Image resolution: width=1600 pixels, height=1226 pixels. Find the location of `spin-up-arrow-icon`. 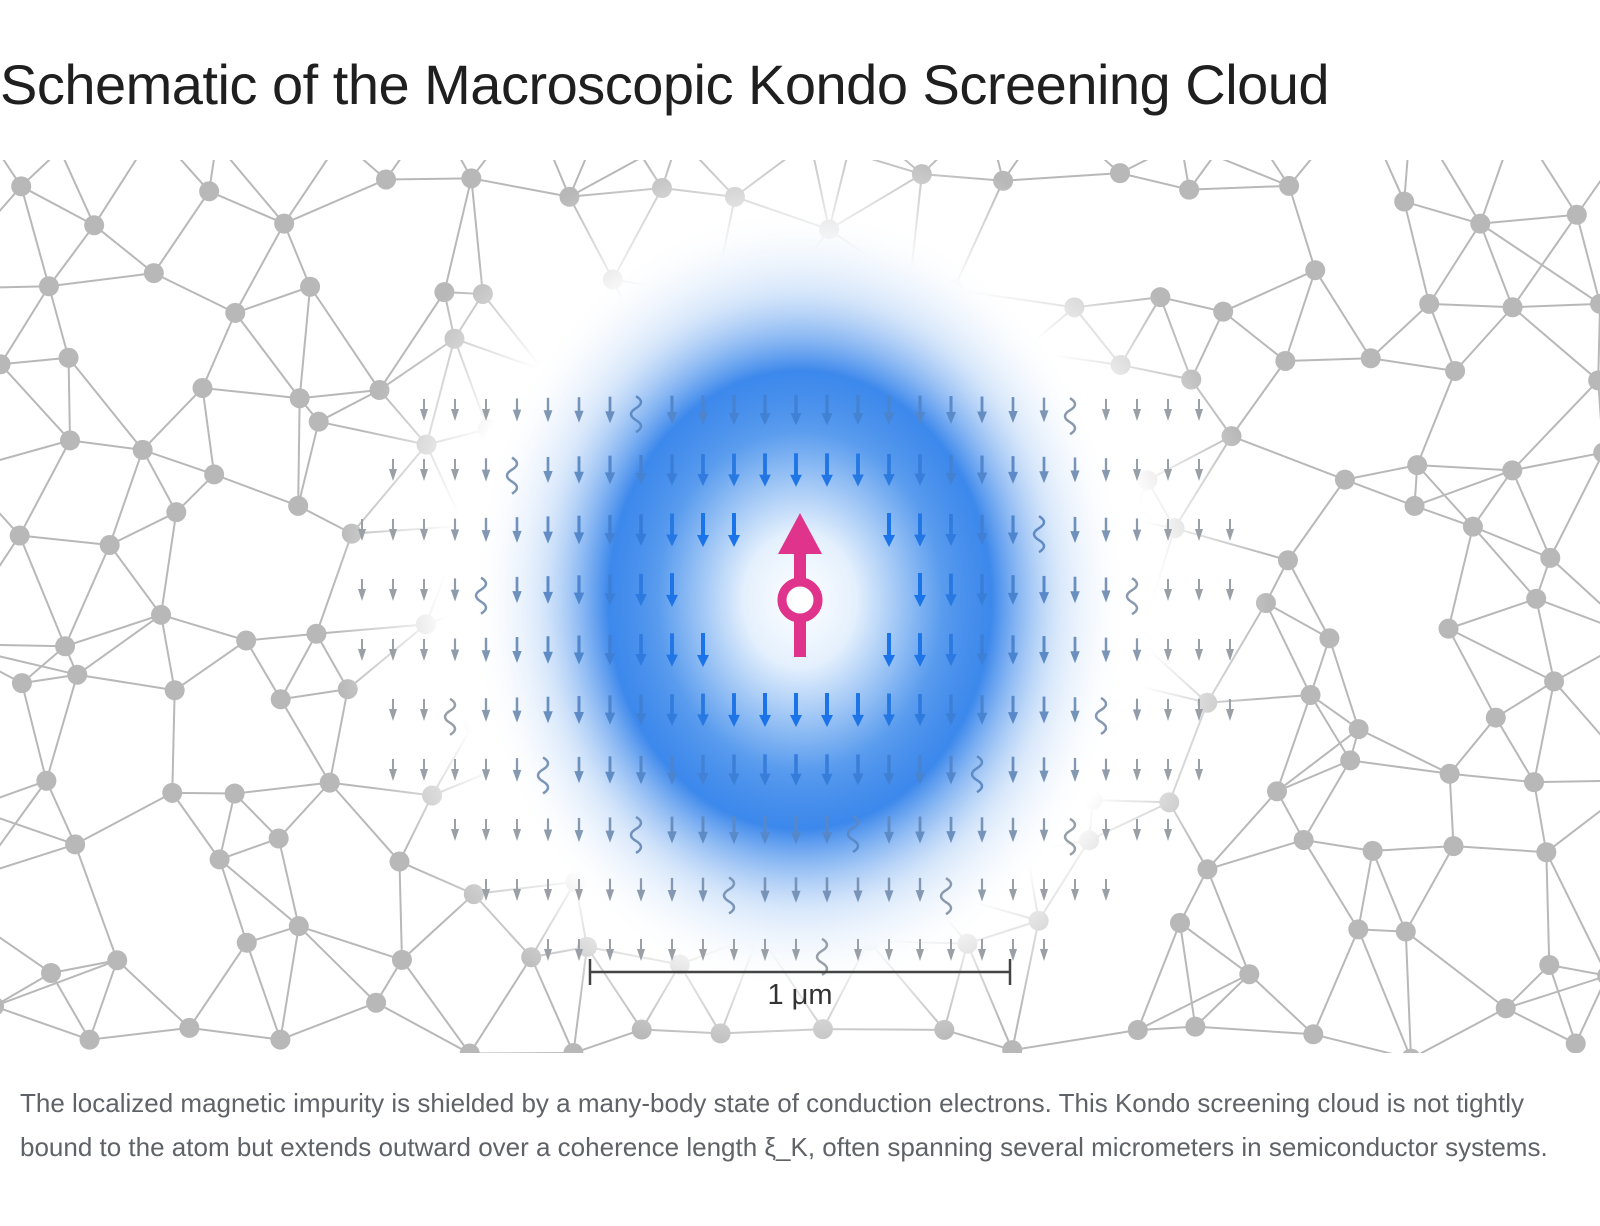

spin-up-arrow-icon is located at coordinates (800, 533).